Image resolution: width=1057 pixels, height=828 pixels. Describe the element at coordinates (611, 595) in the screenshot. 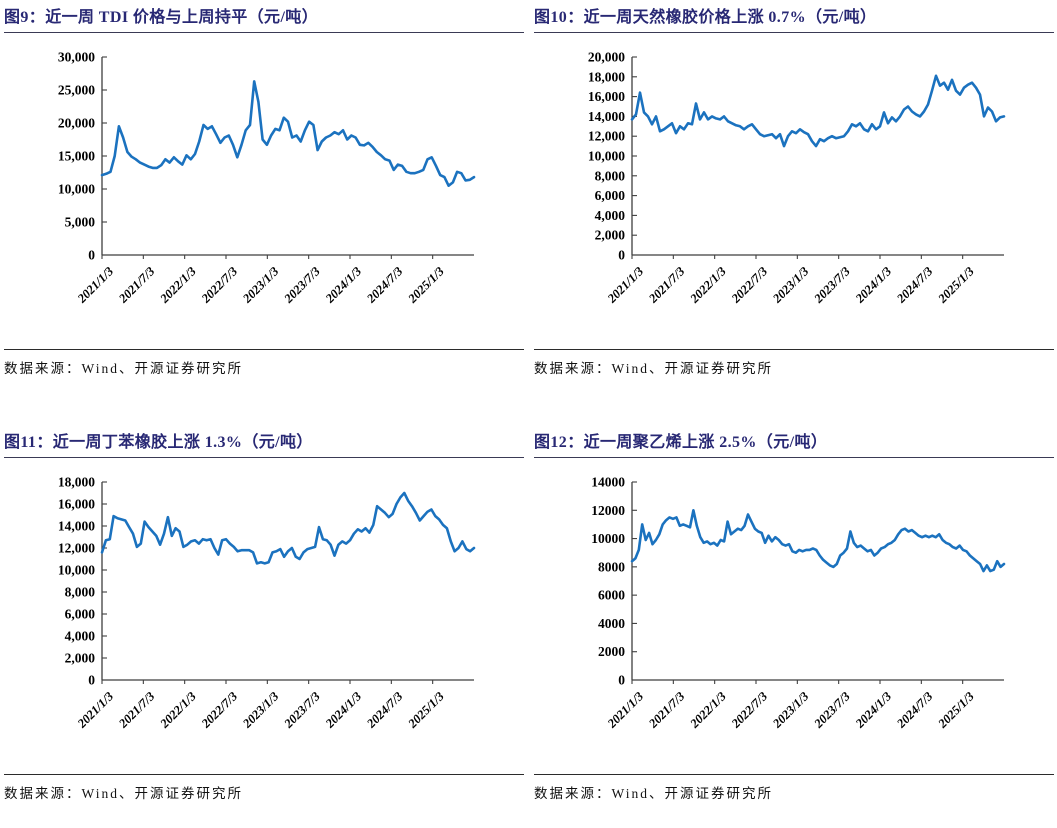

I see `svg-text: 6000` at that location.